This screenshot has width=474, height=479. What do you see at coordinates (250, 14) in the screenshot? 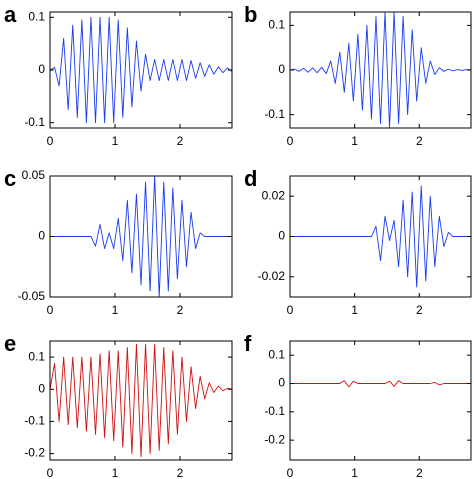
I see `panel-label: b` at bounding box center [250, 14].